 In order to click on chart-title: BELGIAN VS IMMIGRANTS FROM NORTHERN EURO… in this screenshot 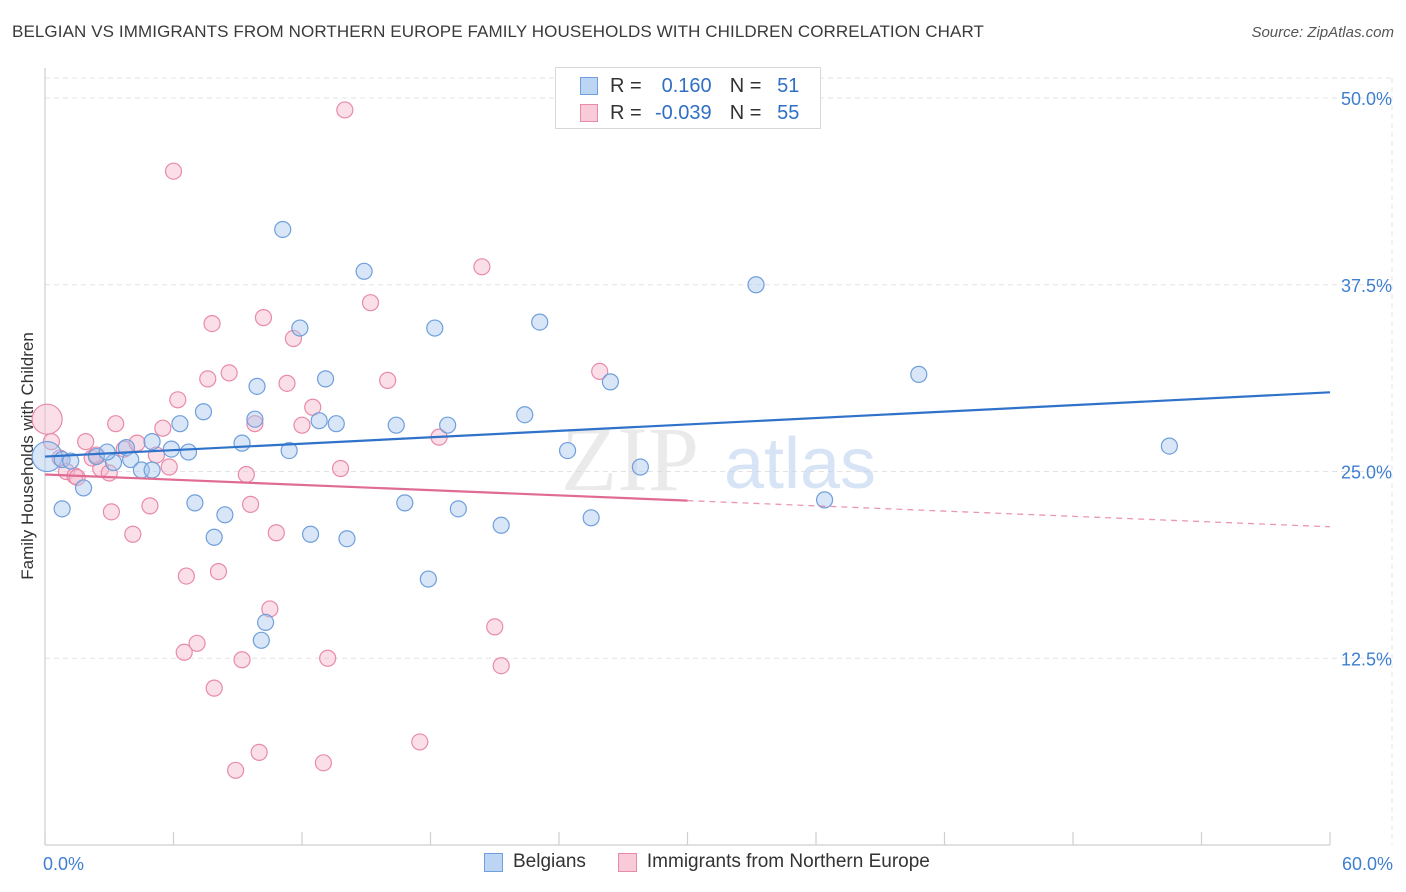, I will do `click(498, 31)`.